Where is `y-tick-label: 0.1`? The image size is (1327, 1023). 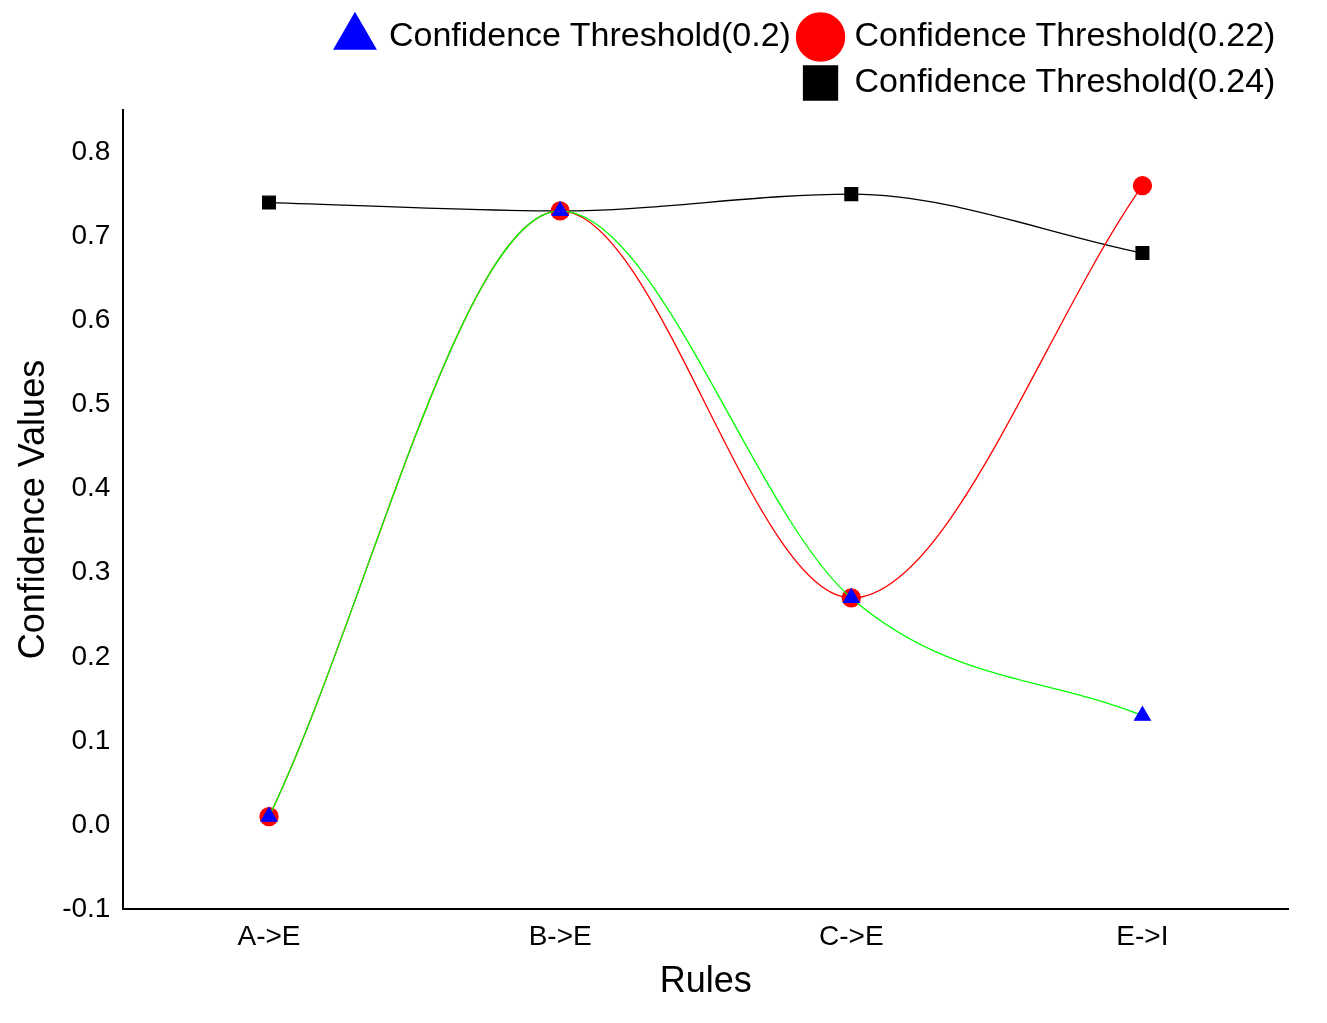 y-tick-label: 0.1 is located at coordinates (91, 739).